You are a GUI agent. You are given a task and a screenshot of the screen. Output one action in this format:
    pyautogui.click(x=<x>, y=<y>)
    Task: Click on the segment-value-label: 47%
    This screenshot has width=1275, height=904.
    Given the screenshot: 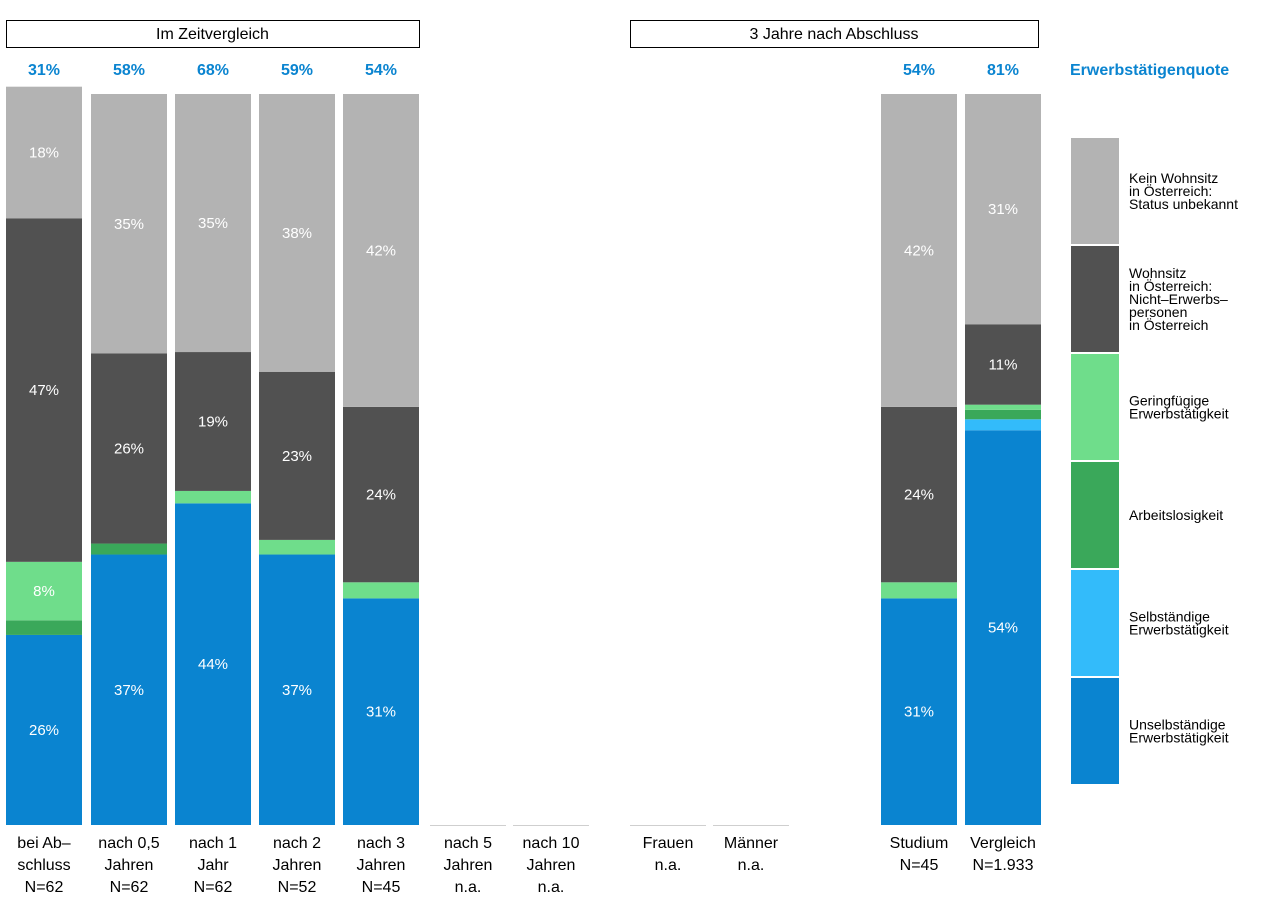 What is the action you would take?
    pyautogui.click(x=44, y=390)
    